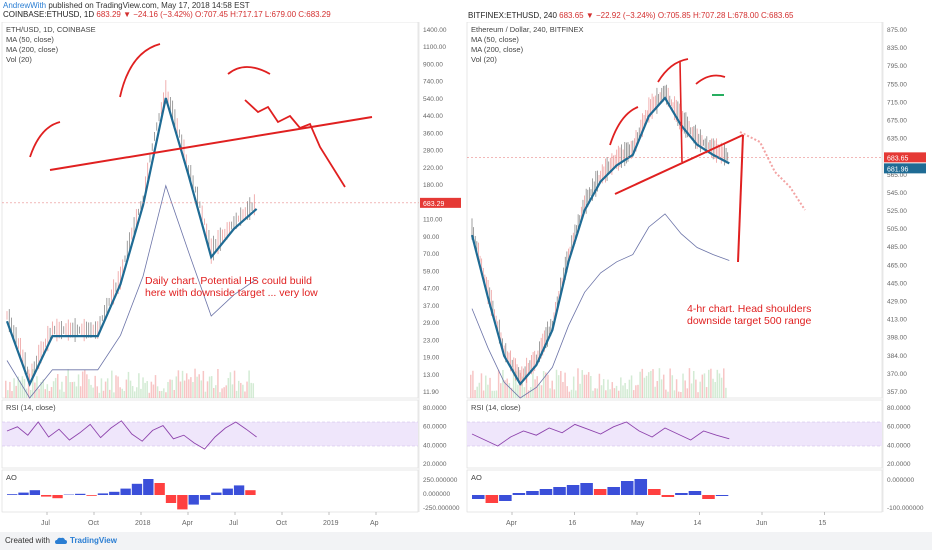  What do you see at coordinates (899, 408) in the screenshot?
I see `right-rsi-tick-label: 80.0000` at bounding box center [899, 408].